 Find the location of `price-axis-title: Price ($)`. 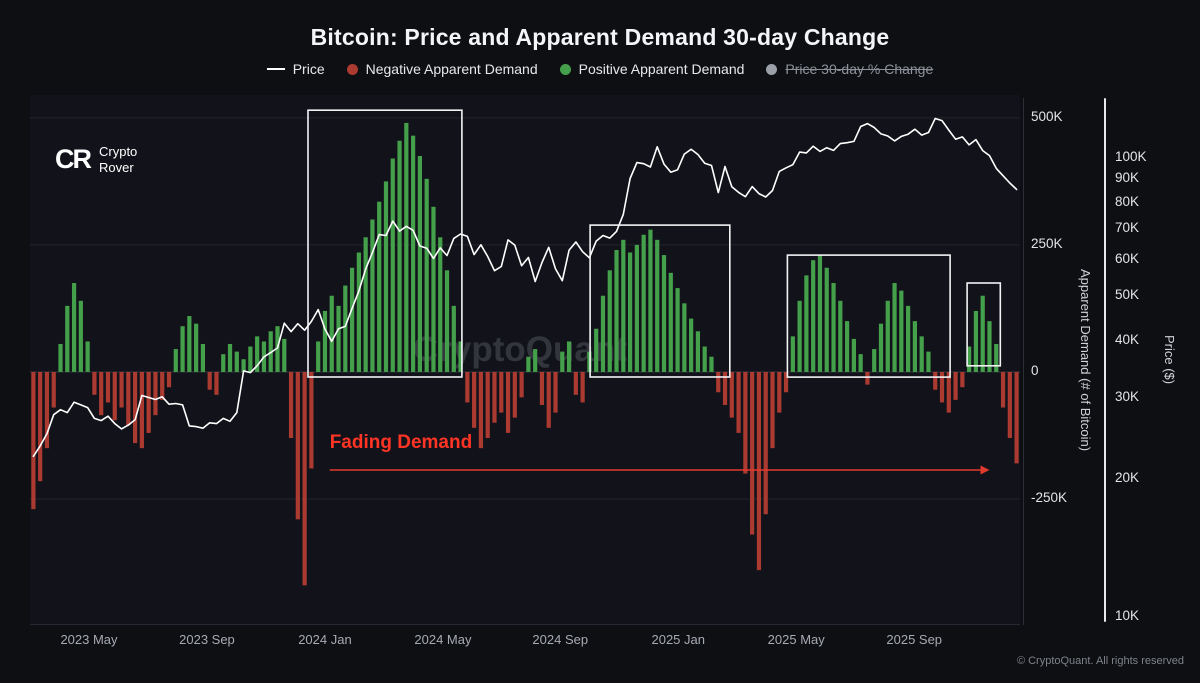

price-axis-title: Price ($) is located at coordinates (1169, 360).